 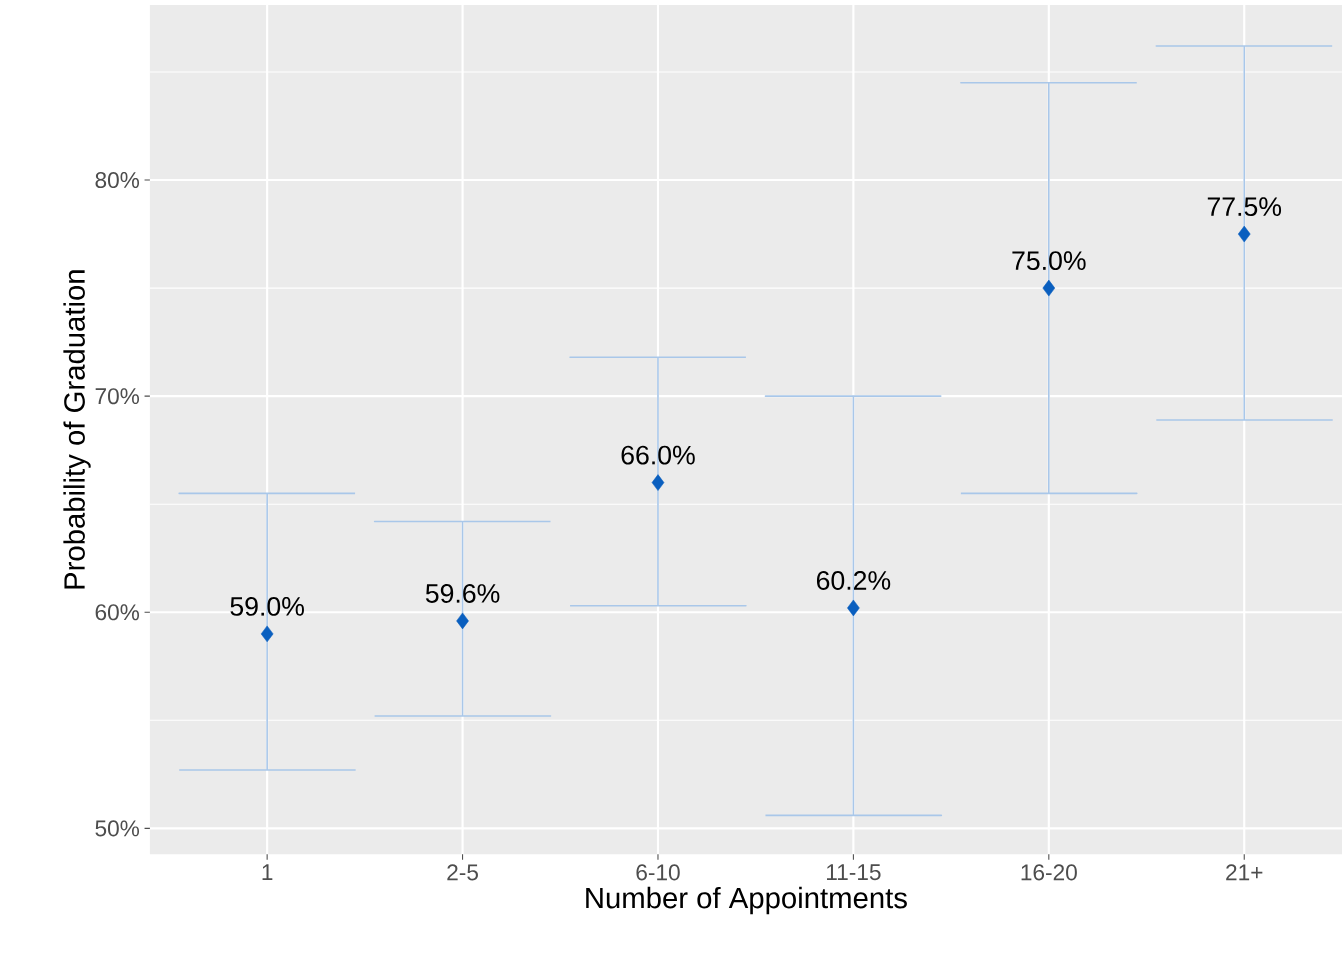 What do you see at coordinates (1244, 206) in the screenshot?
I see `data-label: 77.5%` at bounding box center [1244, 206].